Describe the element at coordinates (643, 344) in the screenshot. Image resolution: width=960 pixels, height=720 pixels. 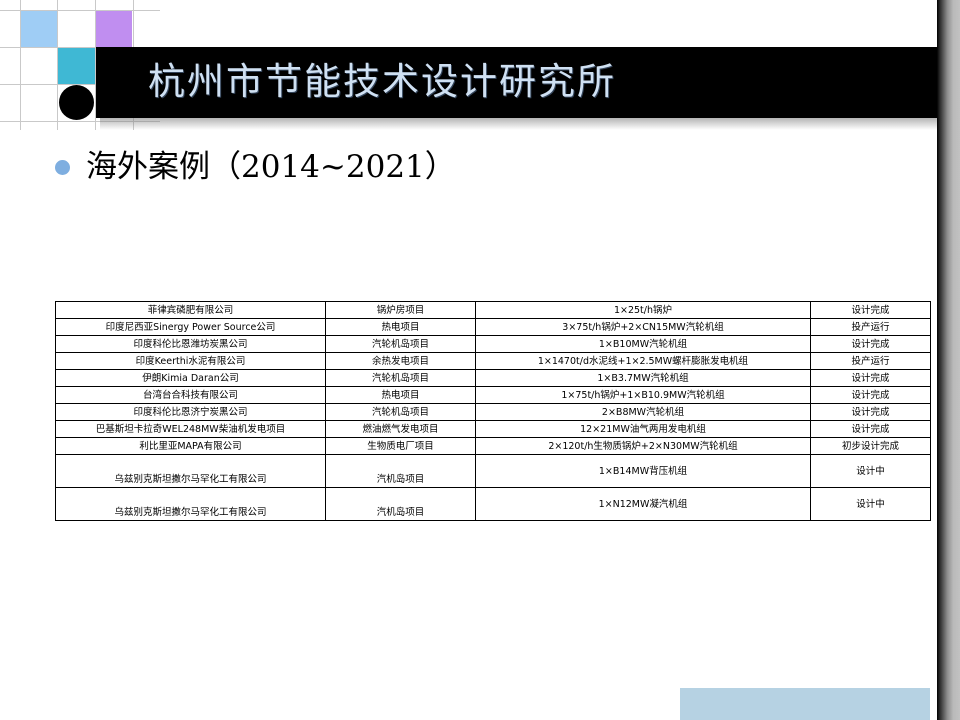
I see `cell-spec: 1×B10MW汽轮机组` at that location.